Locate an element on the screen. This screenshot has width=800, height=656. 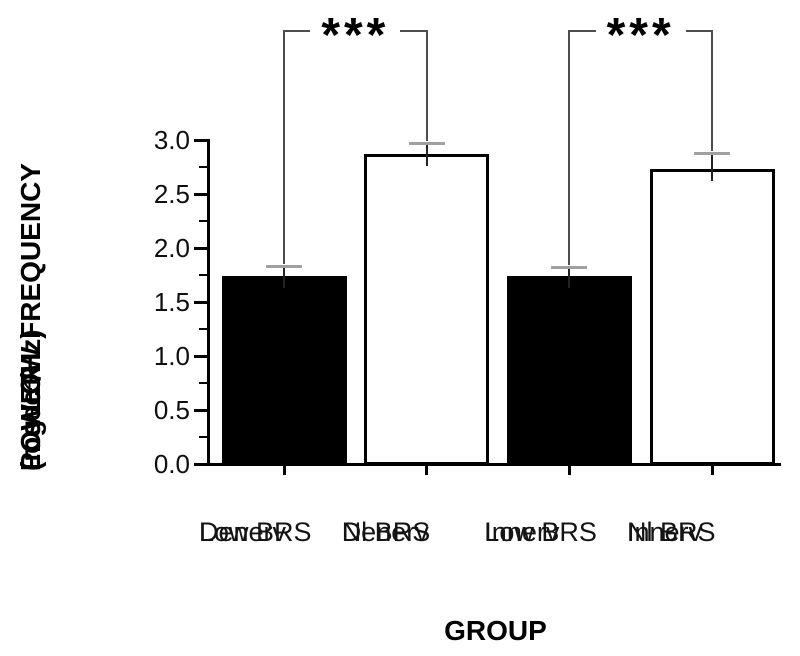
y-tick-label: 0.0 is located at coordinates (171, 464).